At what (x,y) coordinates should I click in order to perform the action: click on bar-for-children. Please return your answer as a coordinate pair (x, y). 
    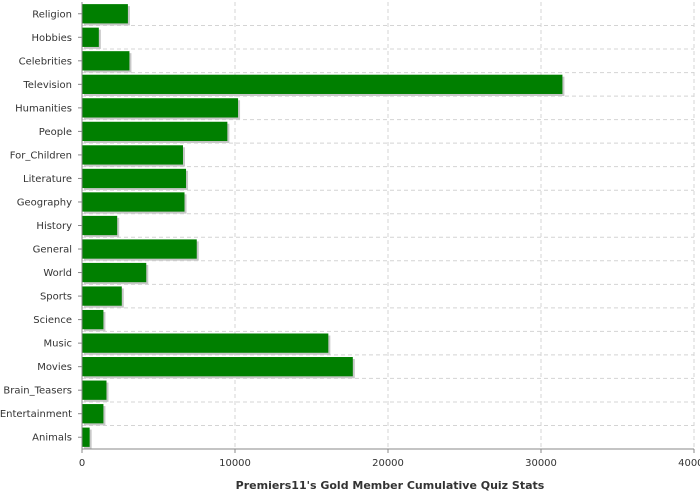
    Looking at the image, I should click on (132, 155).